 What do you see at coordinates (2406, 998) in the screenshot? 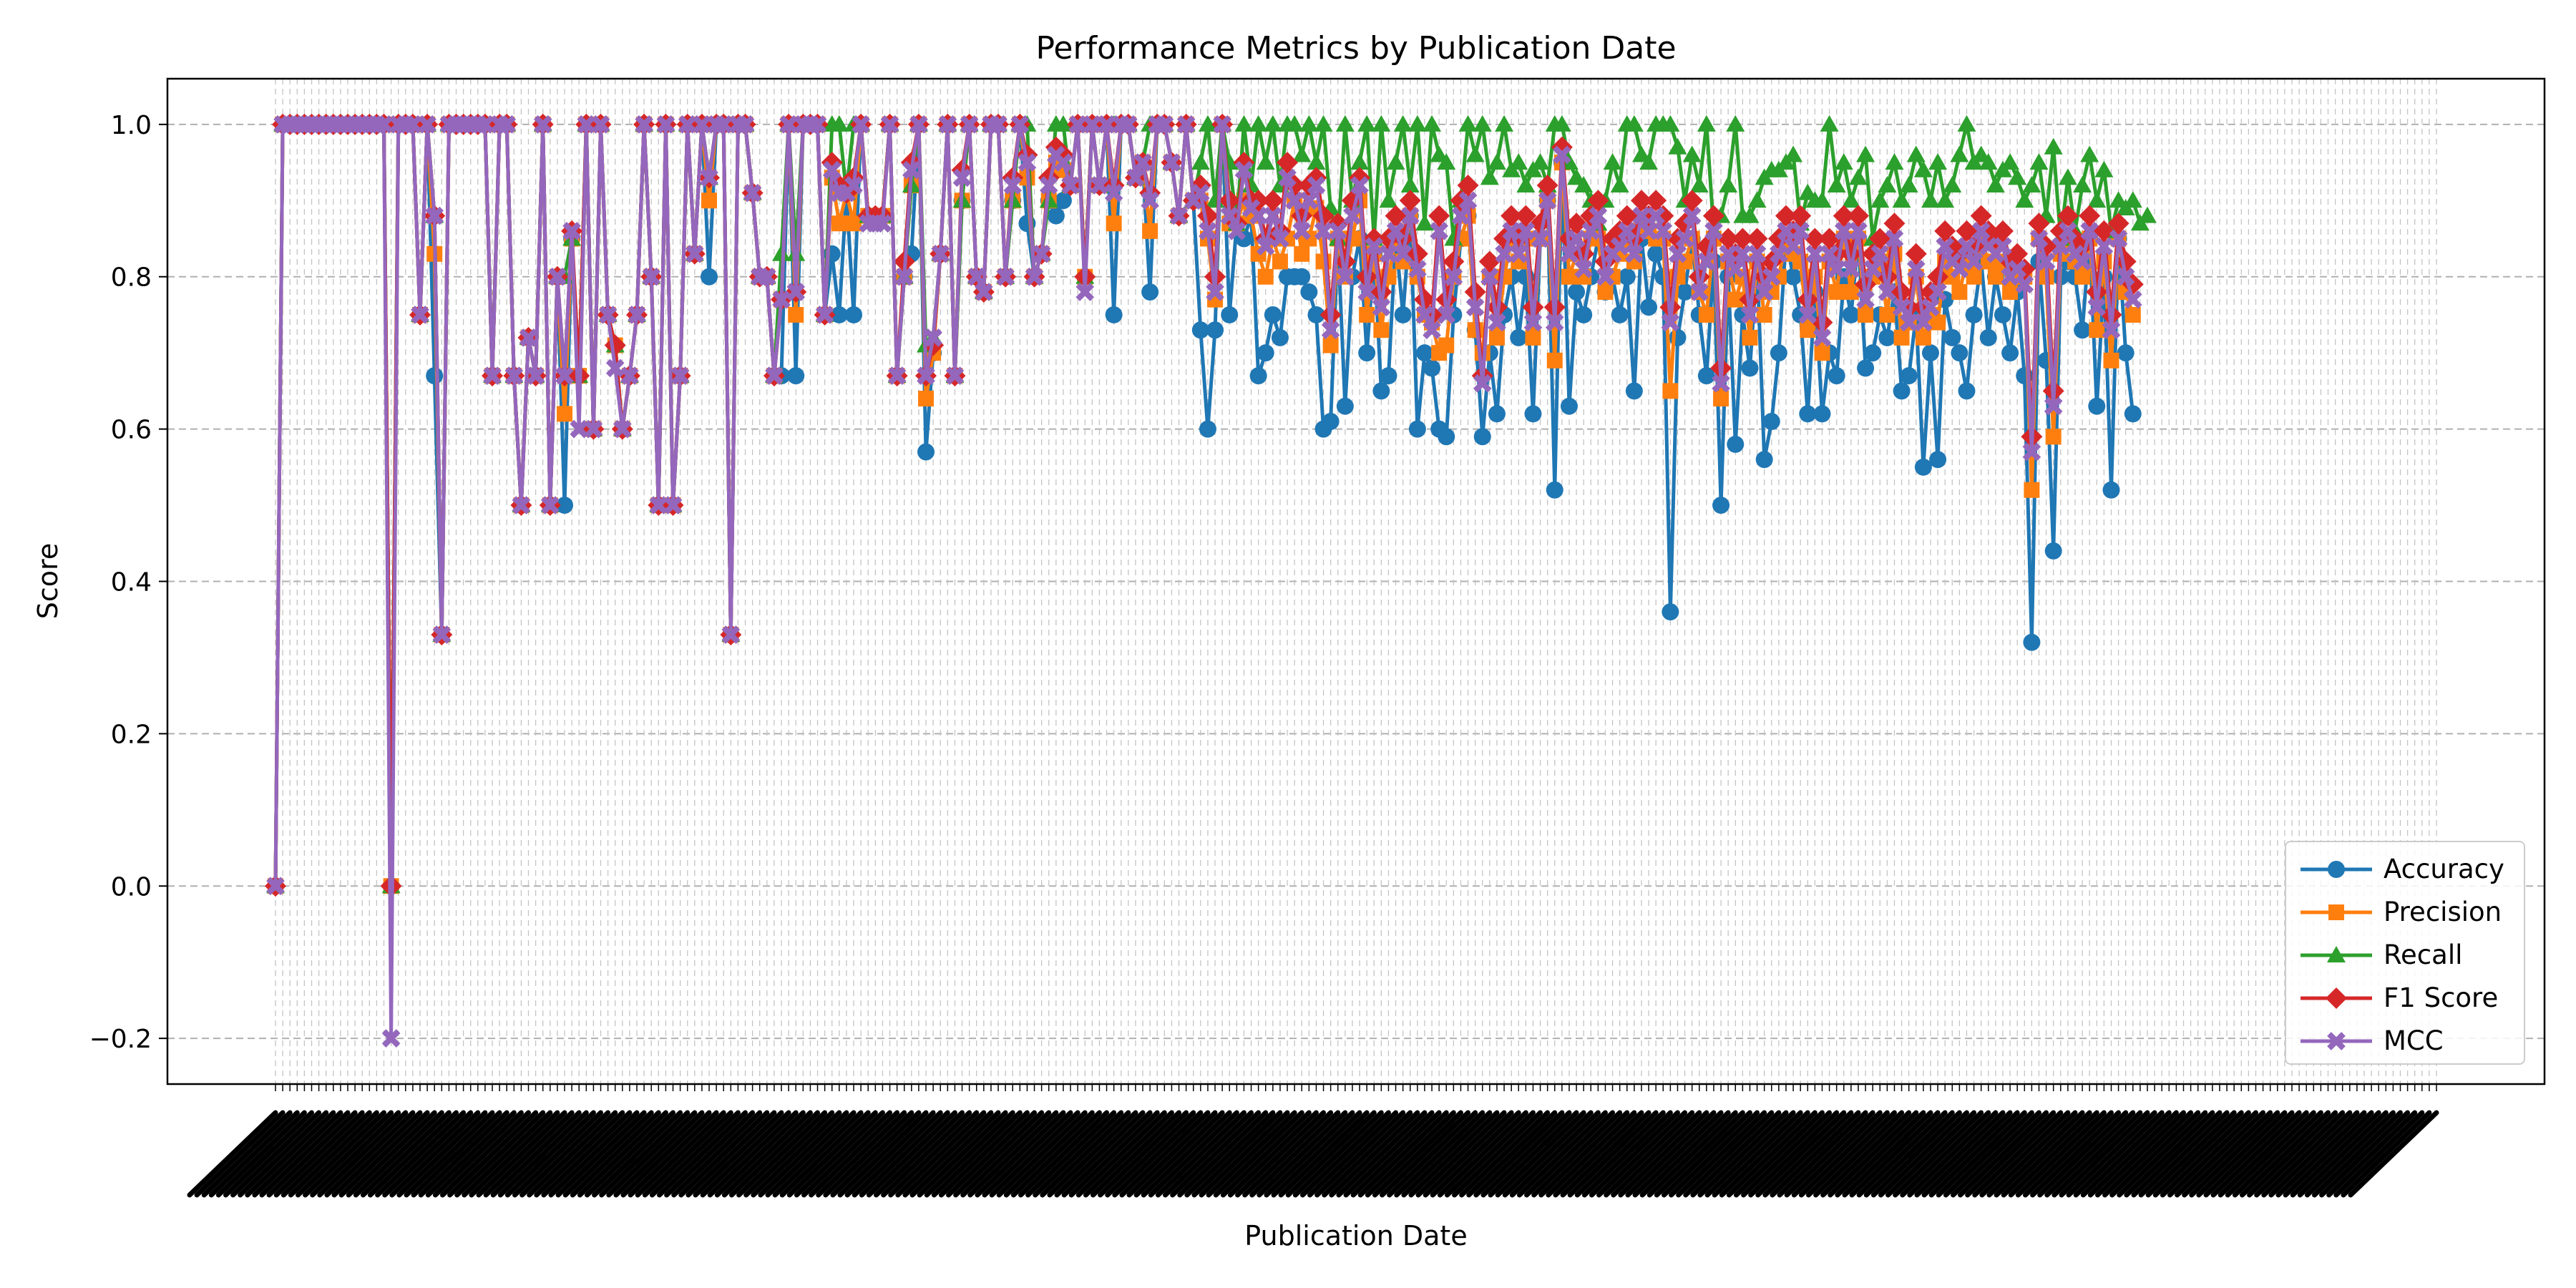
I see `legend-item-f1-score: F1 Score` at bounding box center [2406, 998].